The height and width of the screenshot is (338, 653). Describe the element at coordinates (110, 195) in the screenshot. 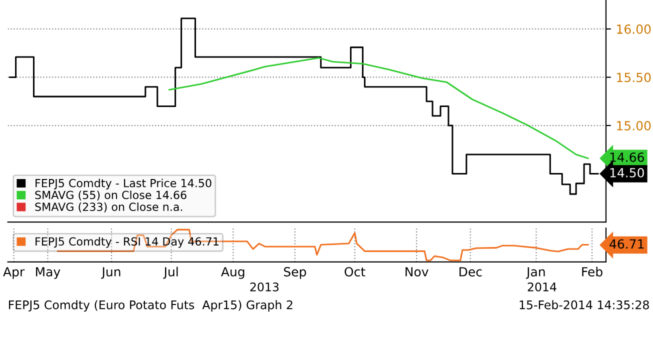

I see `legend-label: SMAVG (55) on Close 14.66` at that location.